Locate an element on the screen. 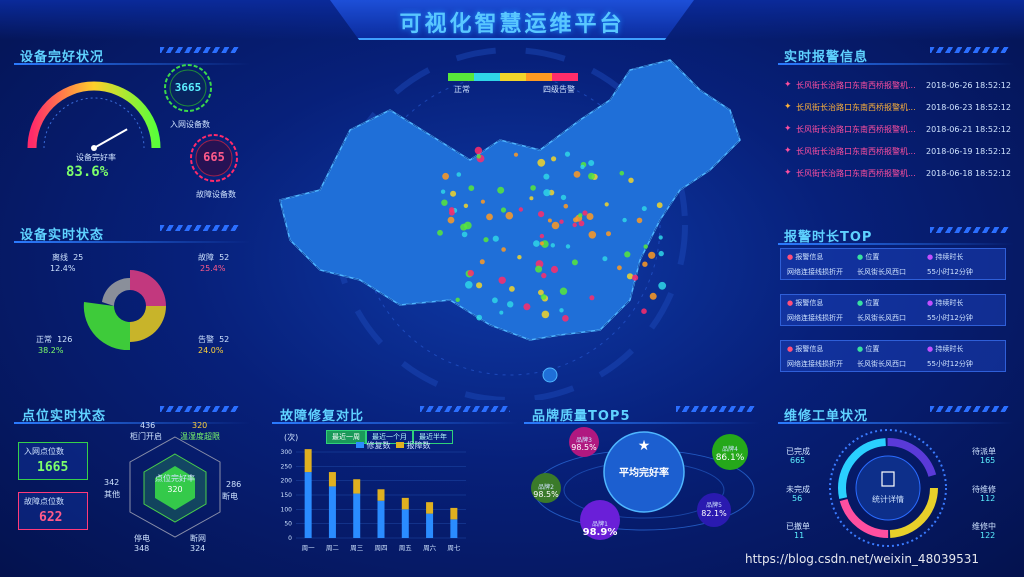 The image size is (1024, 577). alarm-item: ✦ 长风街长治路口东南西桥报警机... 2018-06-18 18:52:12 is located at coordinates (899, 173).